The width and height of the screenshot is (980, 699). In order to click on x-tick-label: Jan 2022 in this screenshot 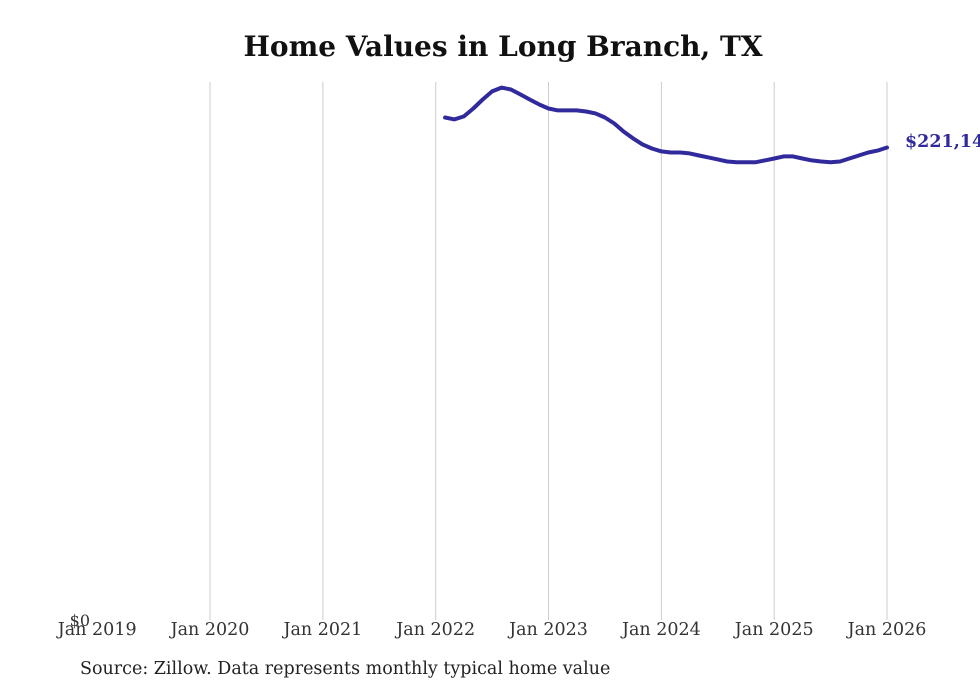, I will do `click(436, 630)`.